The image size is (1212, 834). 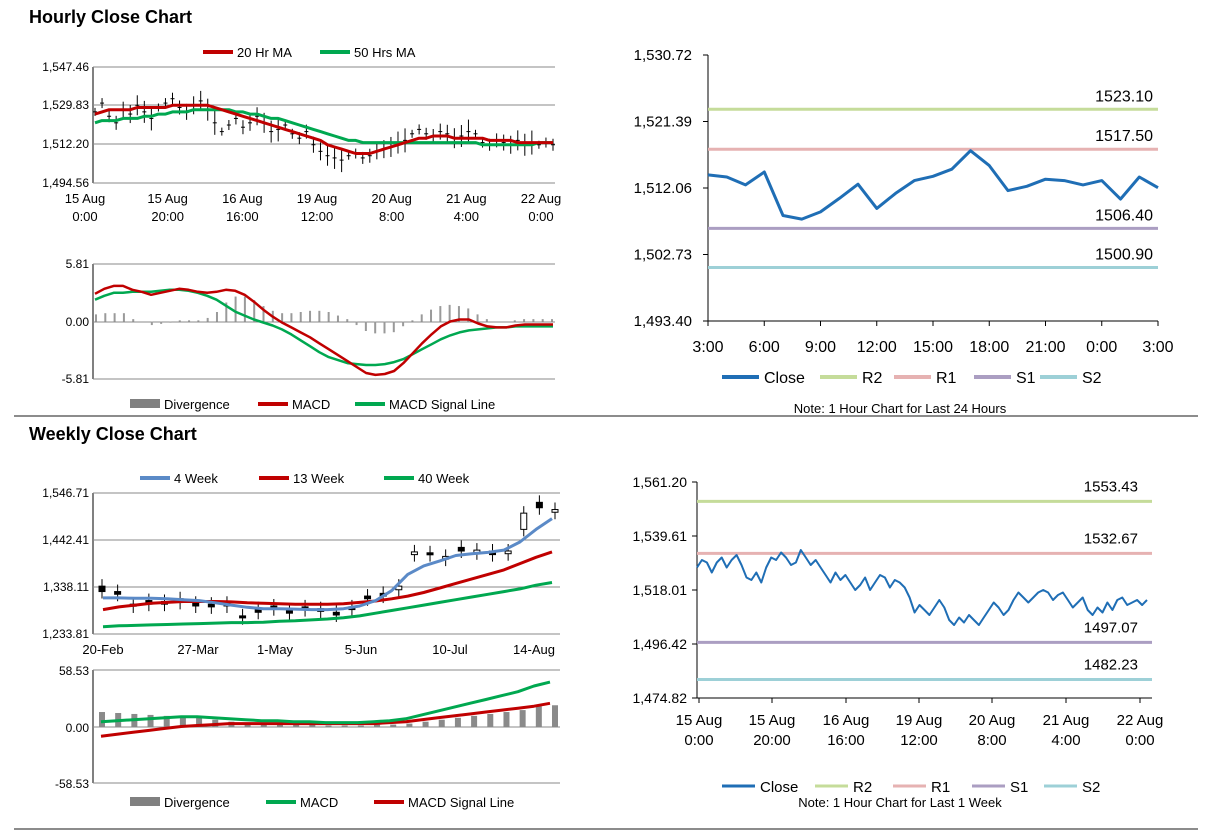 I want to click on weekly-price-xtick: 20-Feb, so click(x=102, y=649).